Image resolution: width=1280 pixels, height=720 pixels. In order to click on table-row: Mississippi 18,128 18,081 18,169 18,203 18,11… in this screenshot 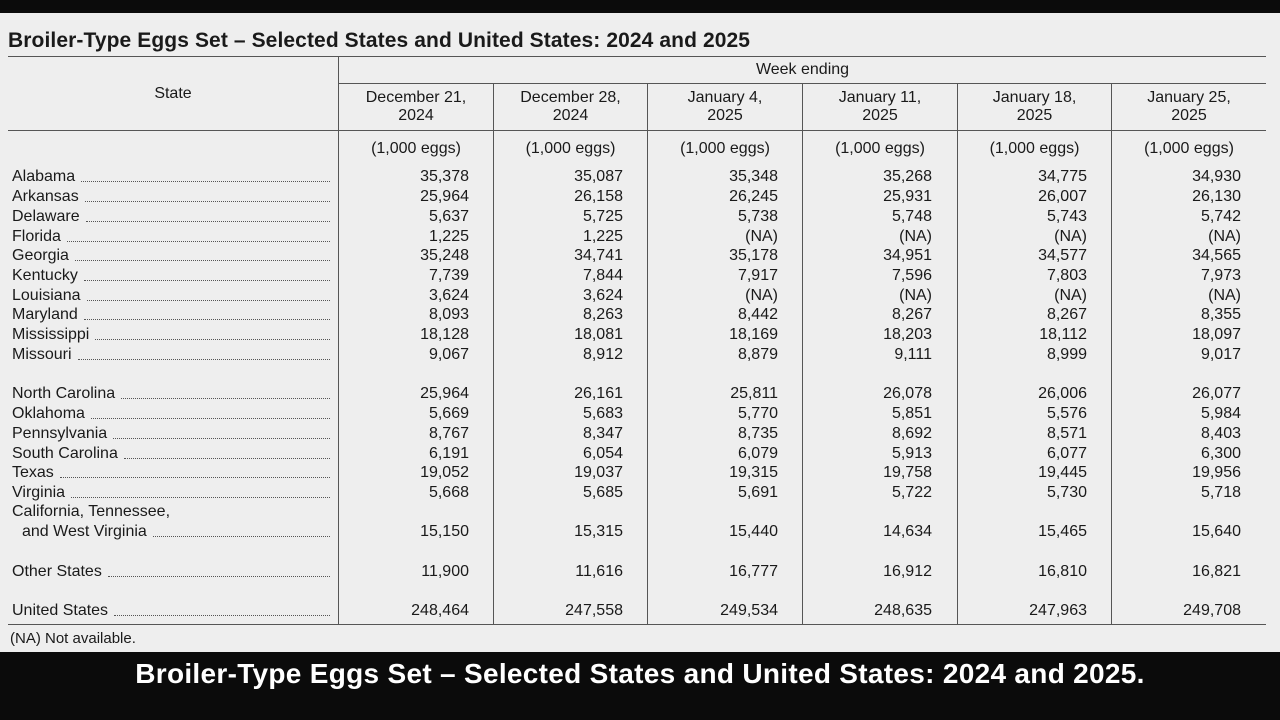, I will do `click(640, 335)`.